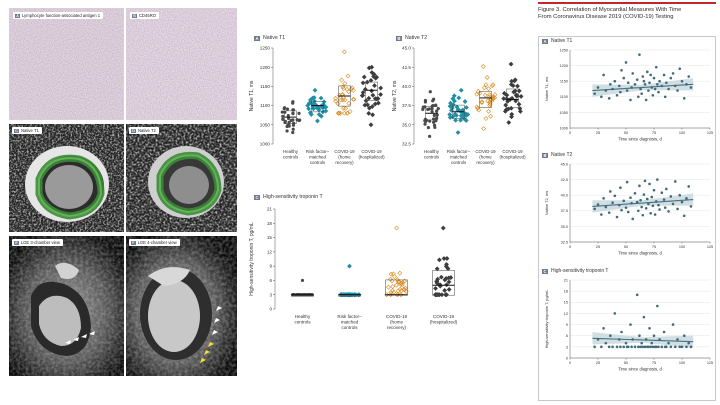  I want to click on x-tick-label: 0, so click(570, 247).